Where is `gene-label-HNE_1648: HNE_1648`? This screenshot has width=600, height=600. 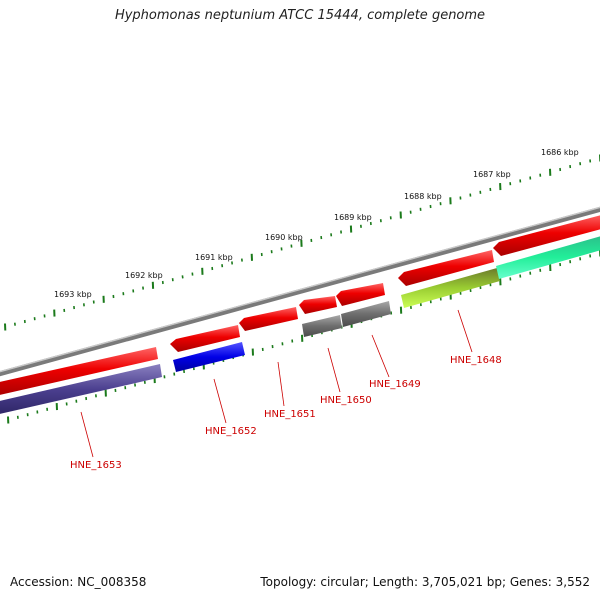
gene-label-HNE_1648: HNE_1648 is located at coordinates (476, 360).